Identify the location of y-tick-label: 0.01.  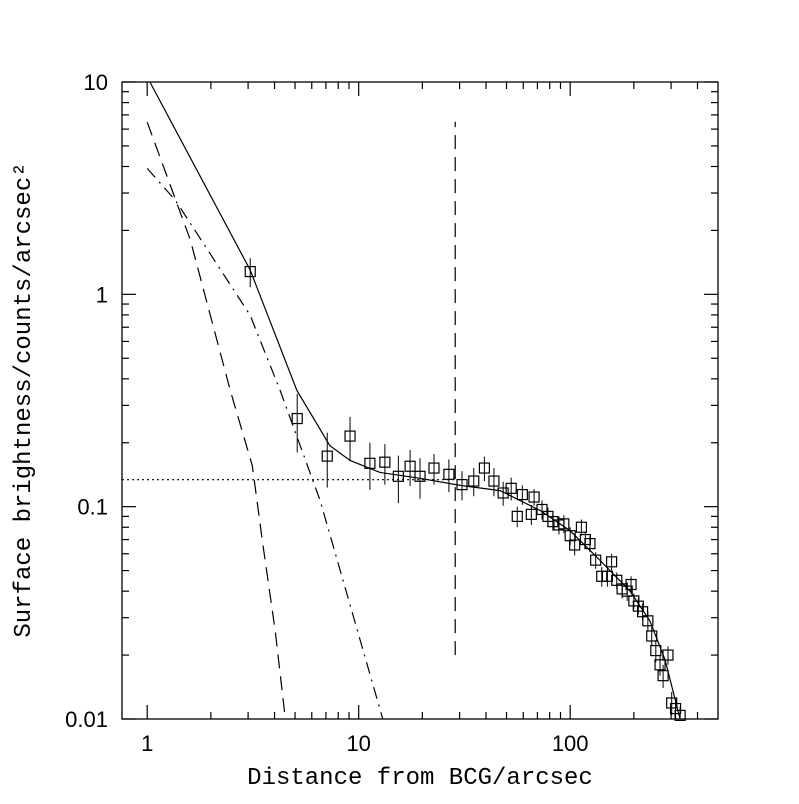
(86, 719).